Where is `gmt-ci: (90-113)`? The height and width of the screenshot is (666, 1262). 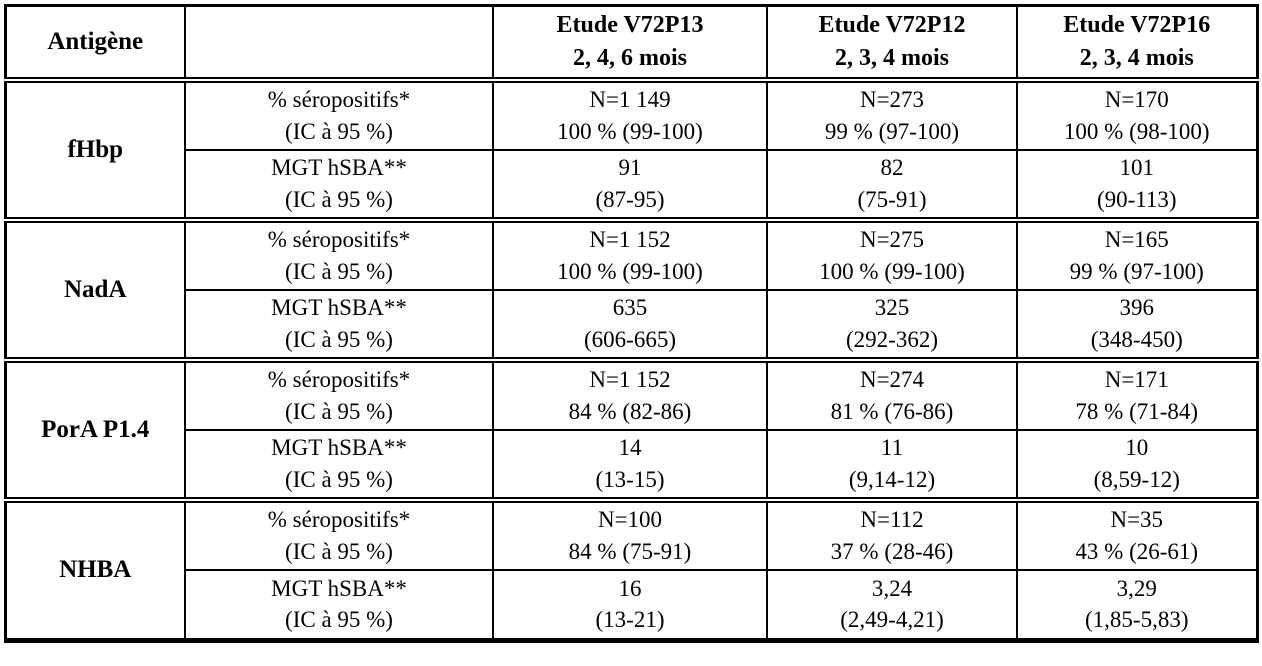
gmt-ci: (90-113) is located at coordinates (1136, 199).